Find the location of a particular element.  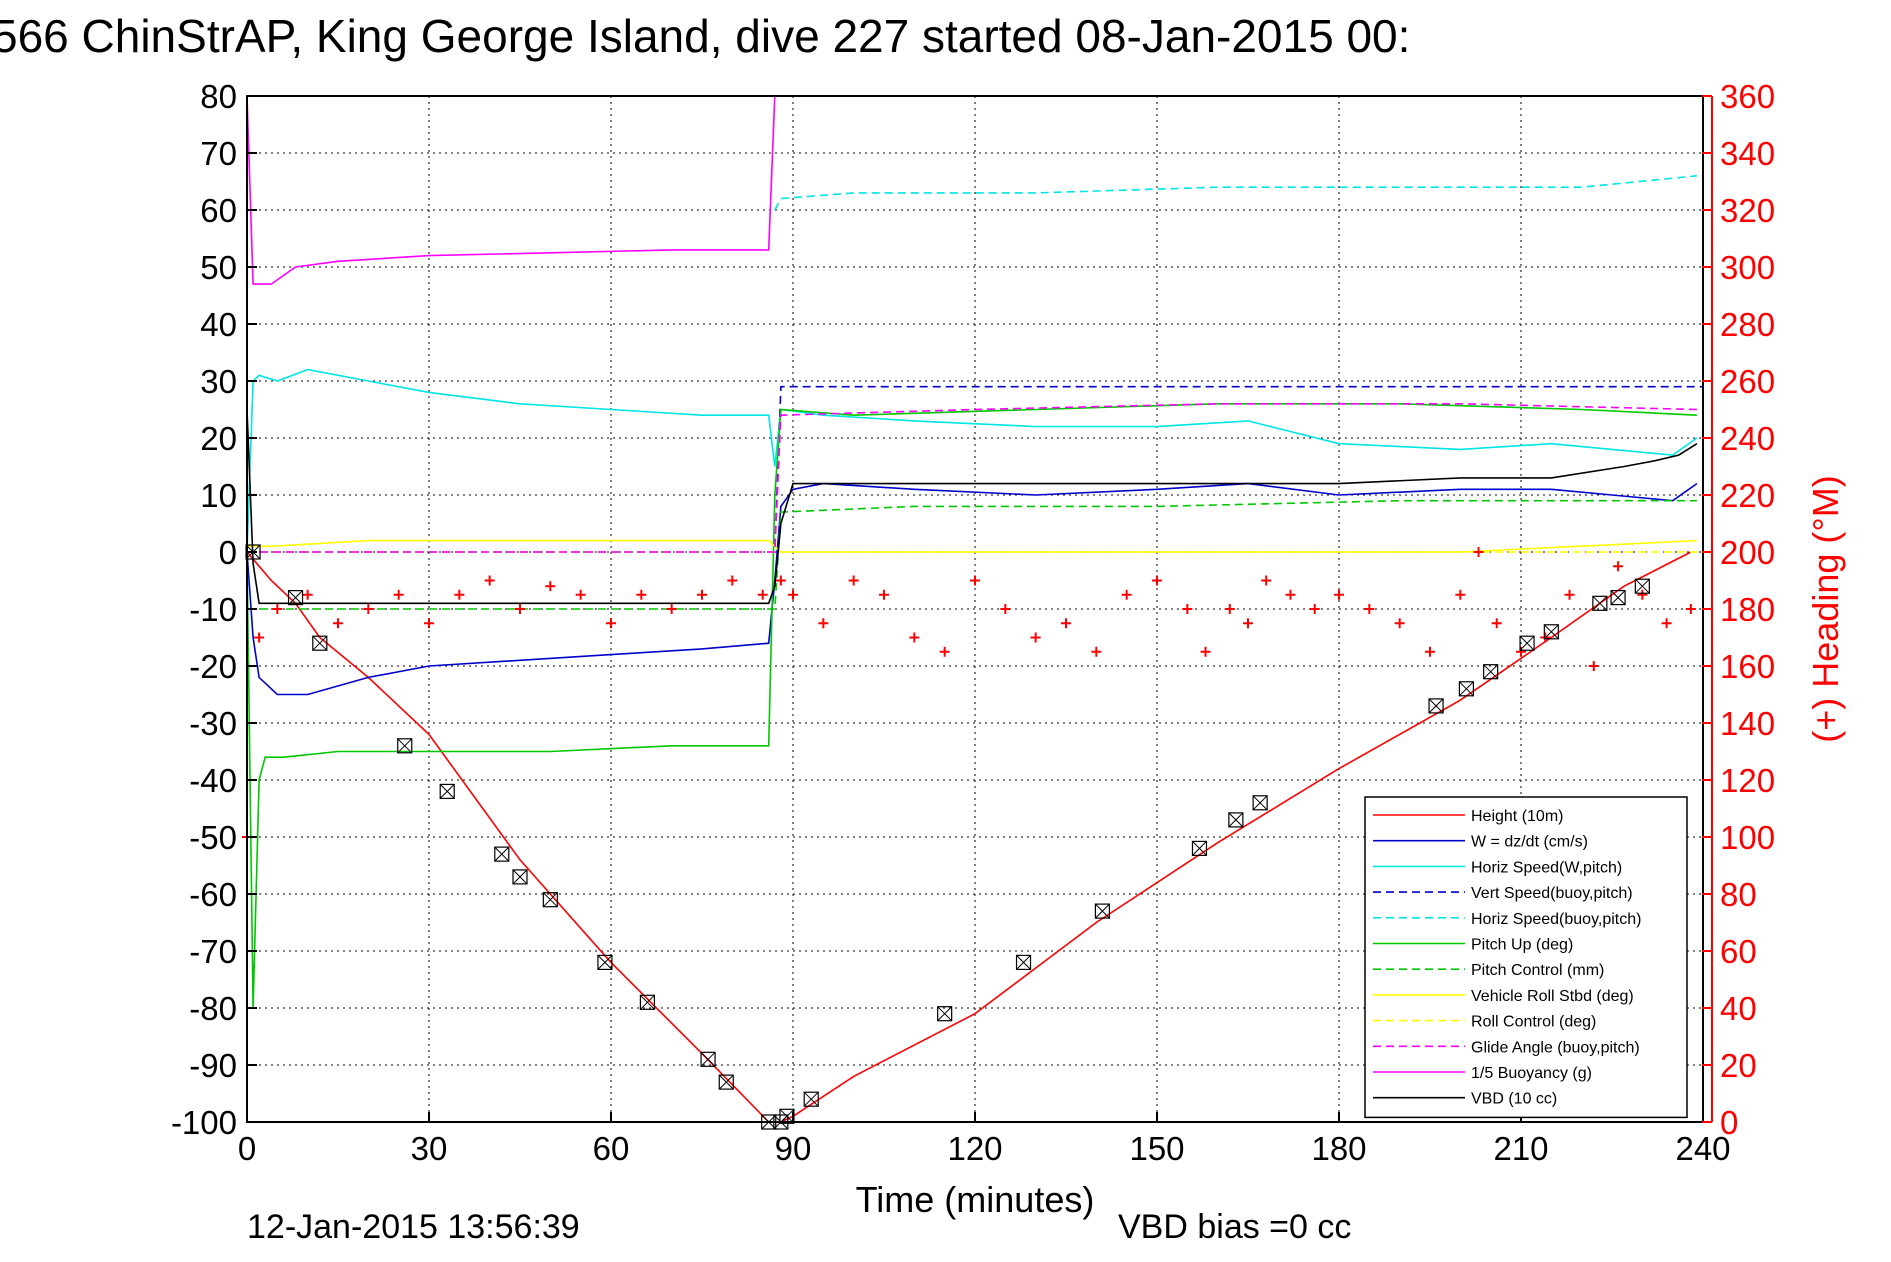

right-tick-label: 80 is located at coordinates (1738, 894).